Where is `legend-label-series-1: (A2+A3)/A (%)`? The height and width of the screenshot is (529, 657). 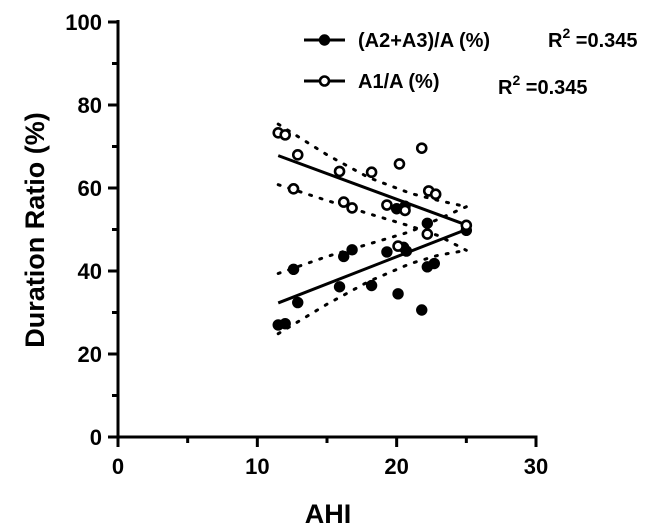 legend-label-series-1: (A2+A3)/A (%) is located at coordinates (424, 41).